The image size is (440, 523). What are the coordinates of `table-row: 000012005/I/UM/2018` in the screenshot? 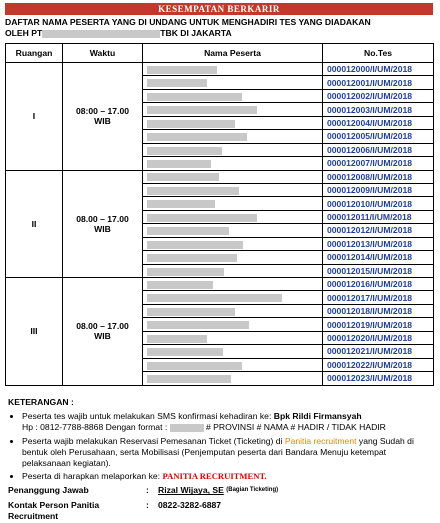 It's located at (220, 136).